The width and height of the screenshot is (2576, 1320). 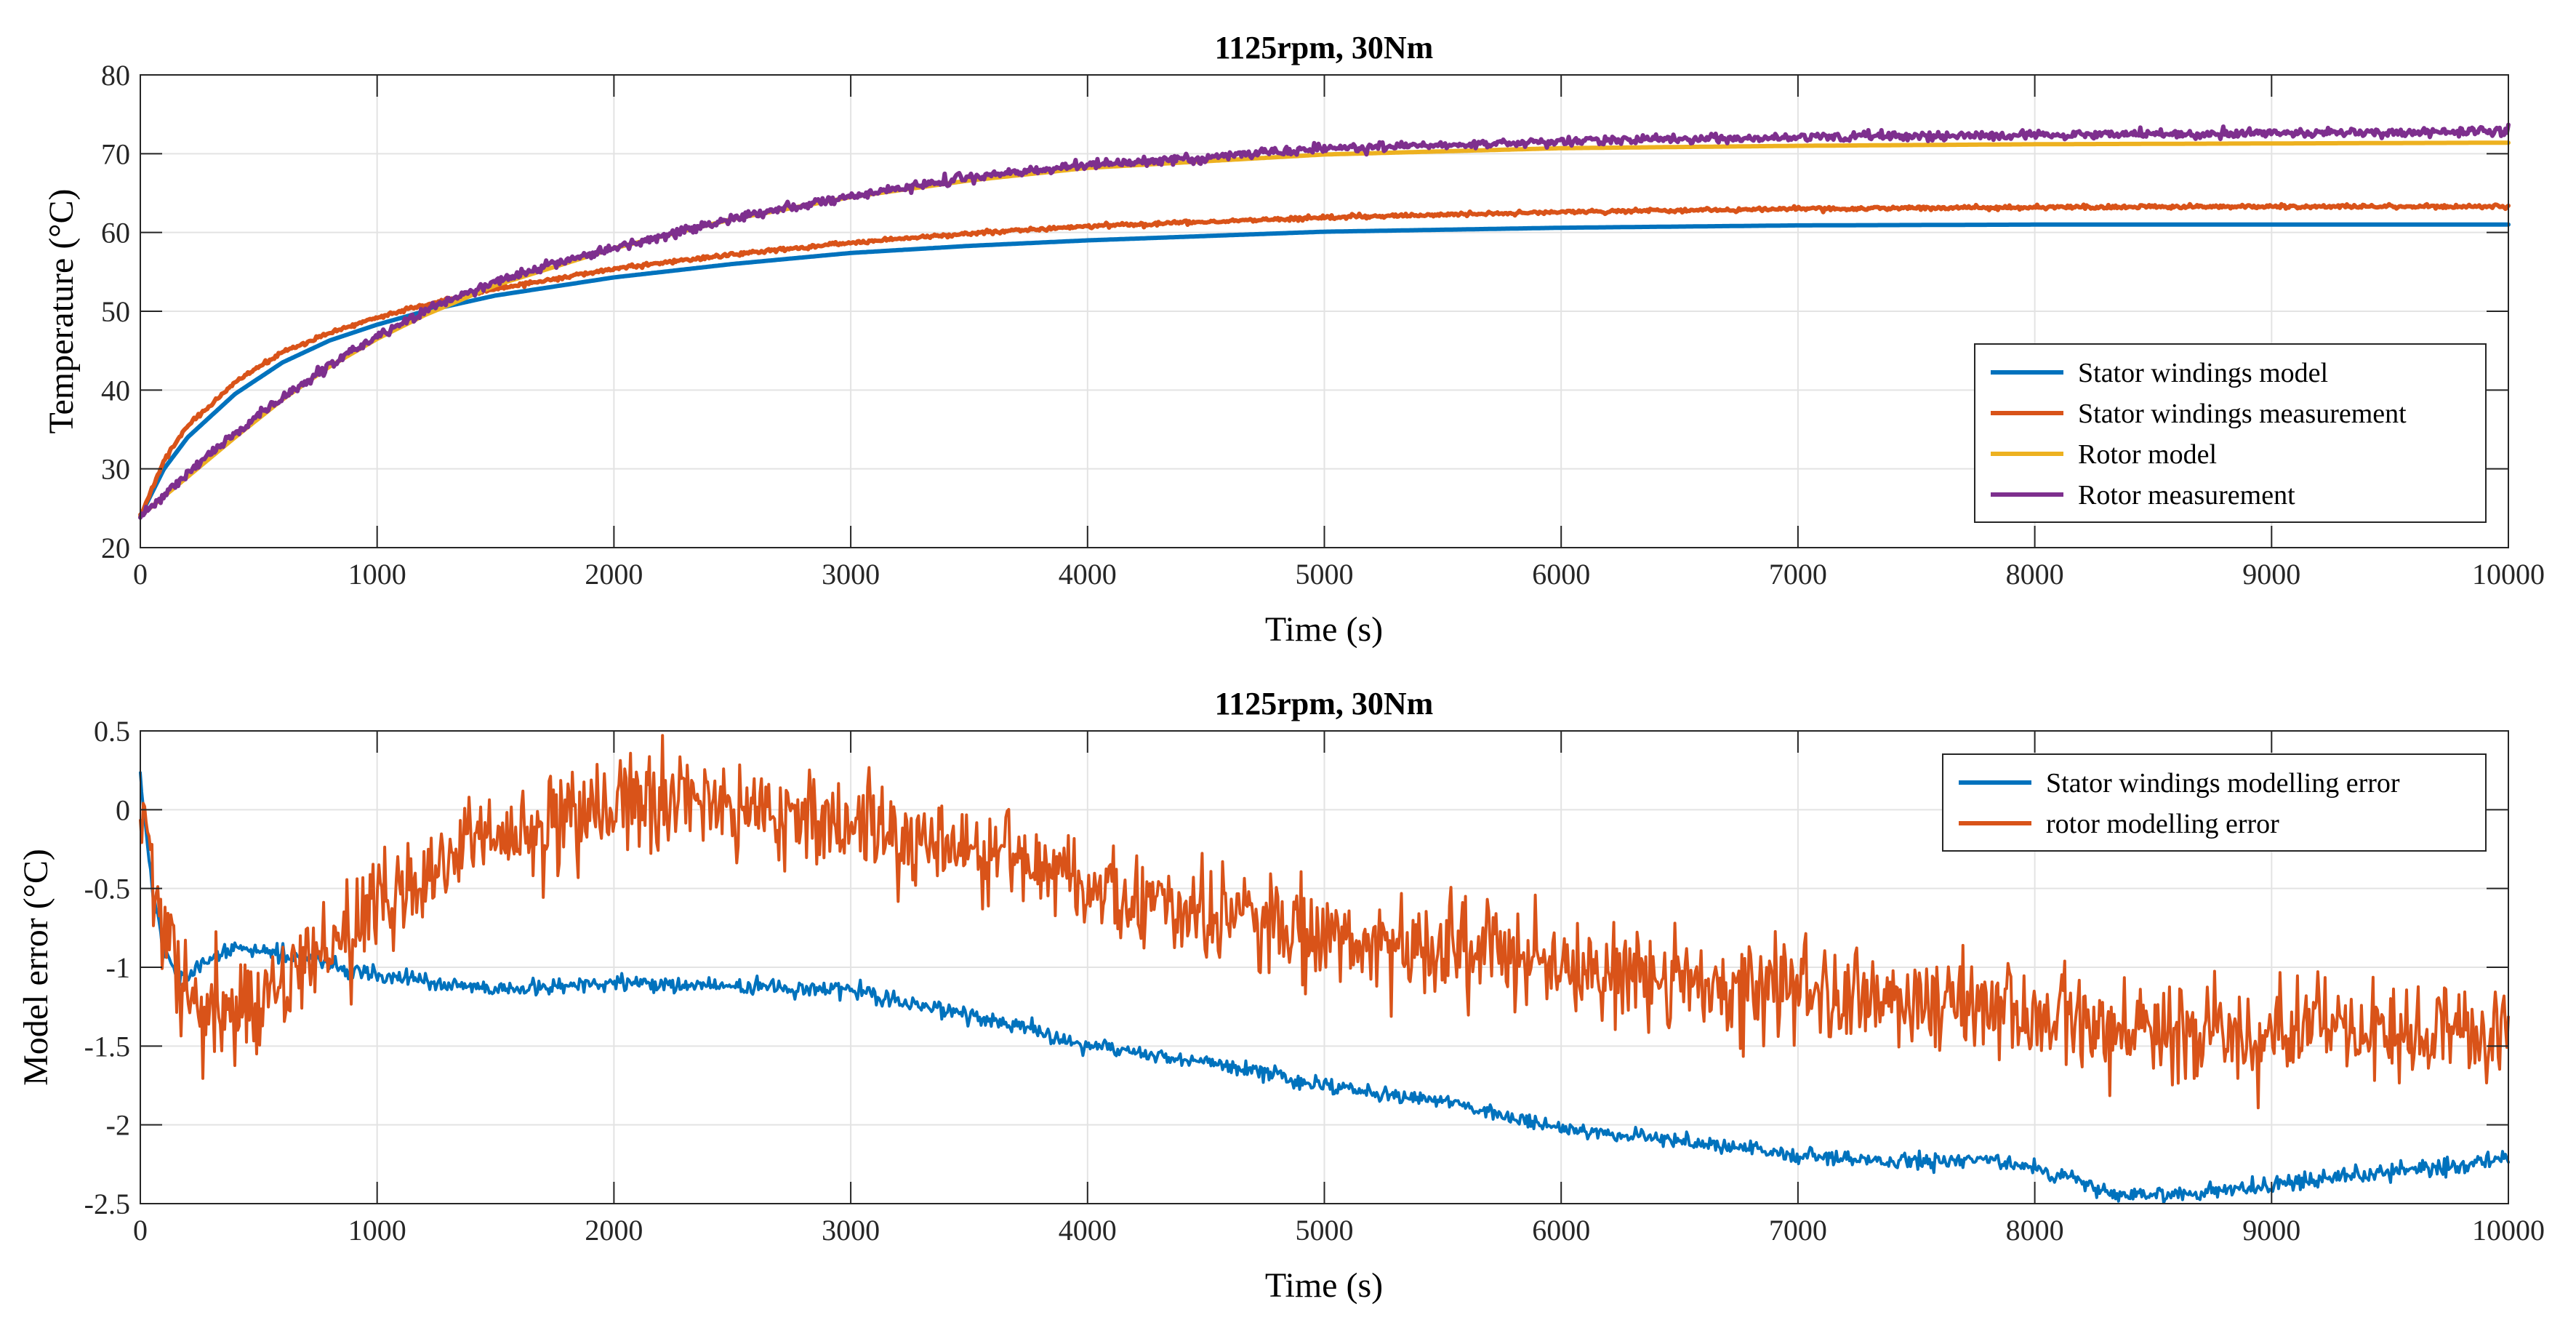 I want to click on y-tick-label: 70, so click(x=115, y=153).